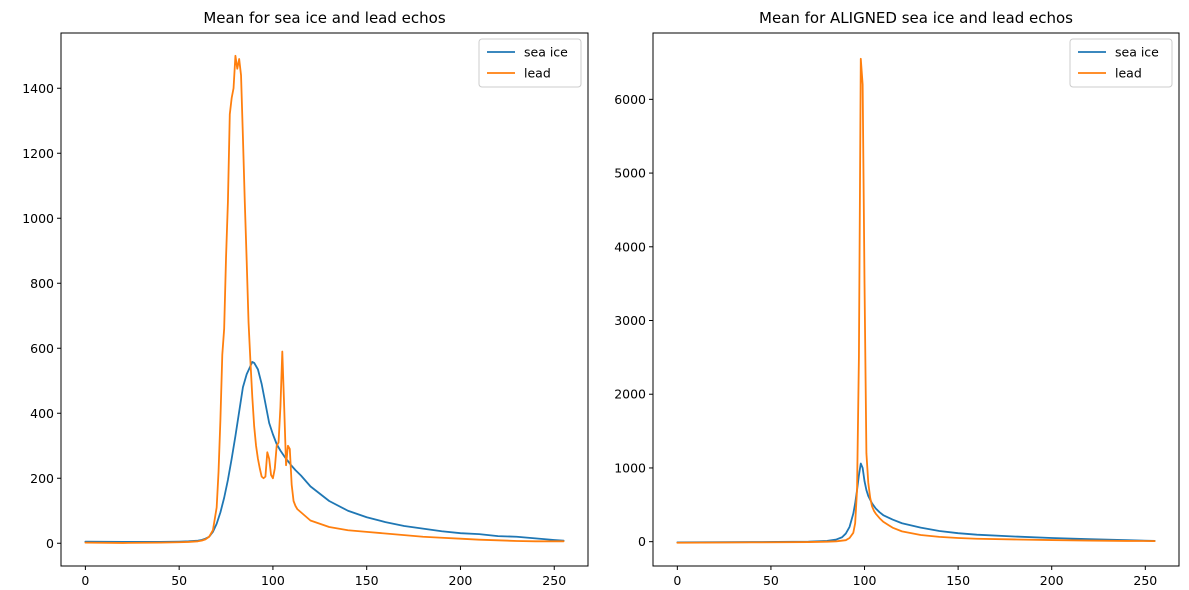 This screenshot has height=590, width=1189. Describe the element at coordinates (42, 478) in the screenshot. I see `y-tick-label: 200` at that location.